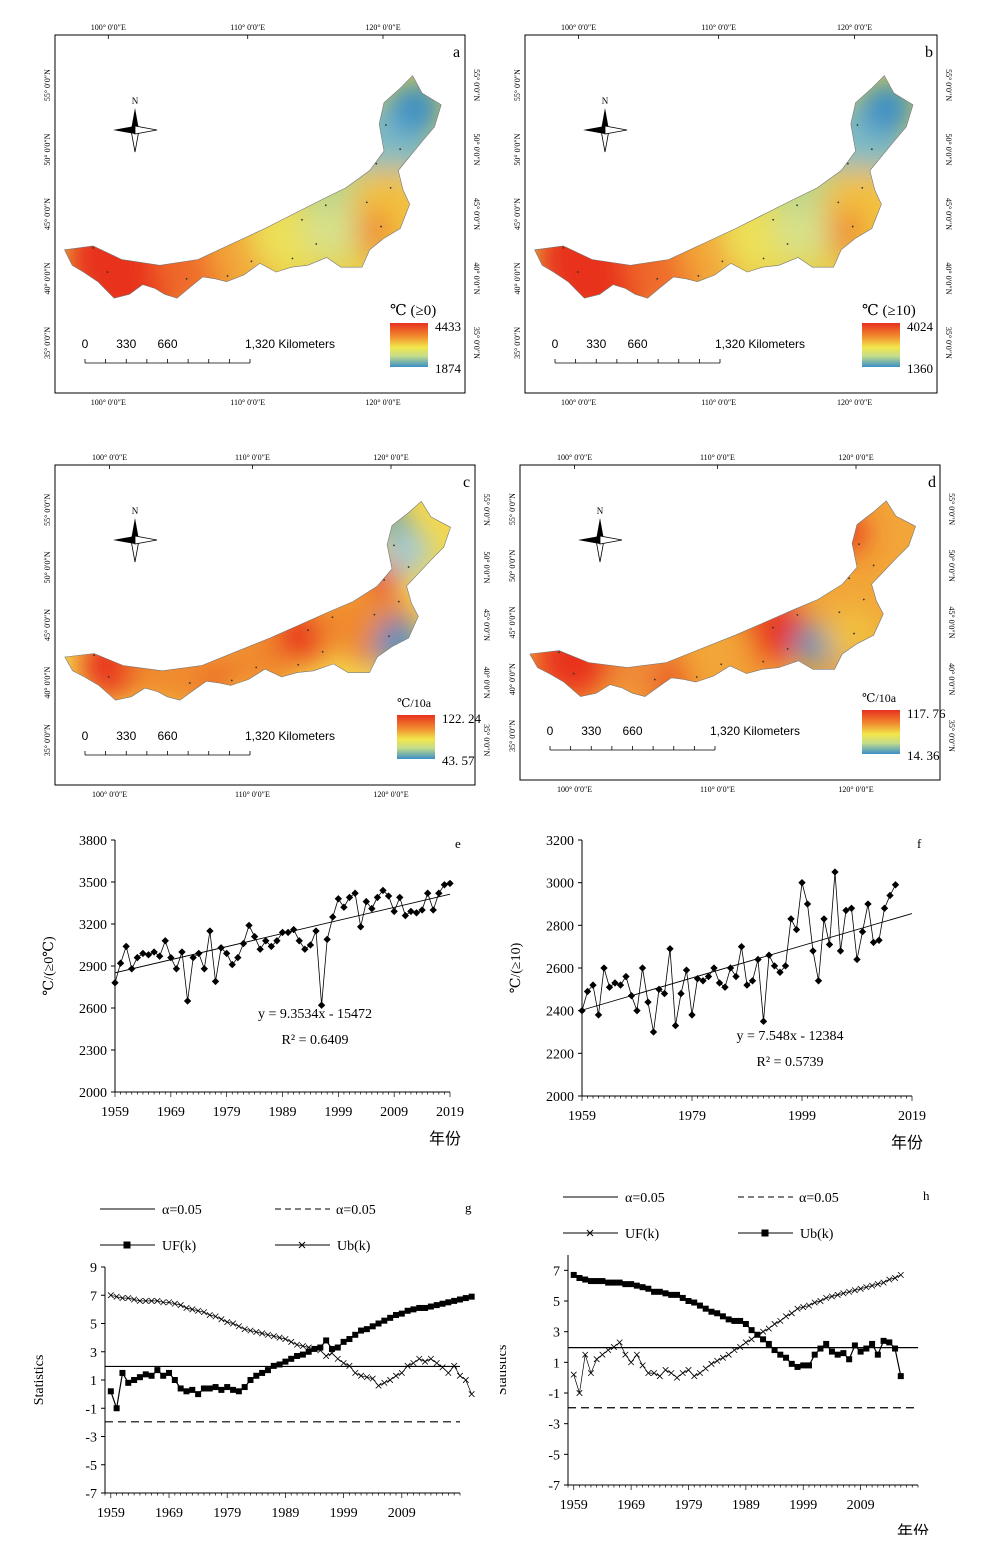 The width and height of the screenshot is (1000, 1546). I want to click on north-arrow-w-a, so click(124, 130).